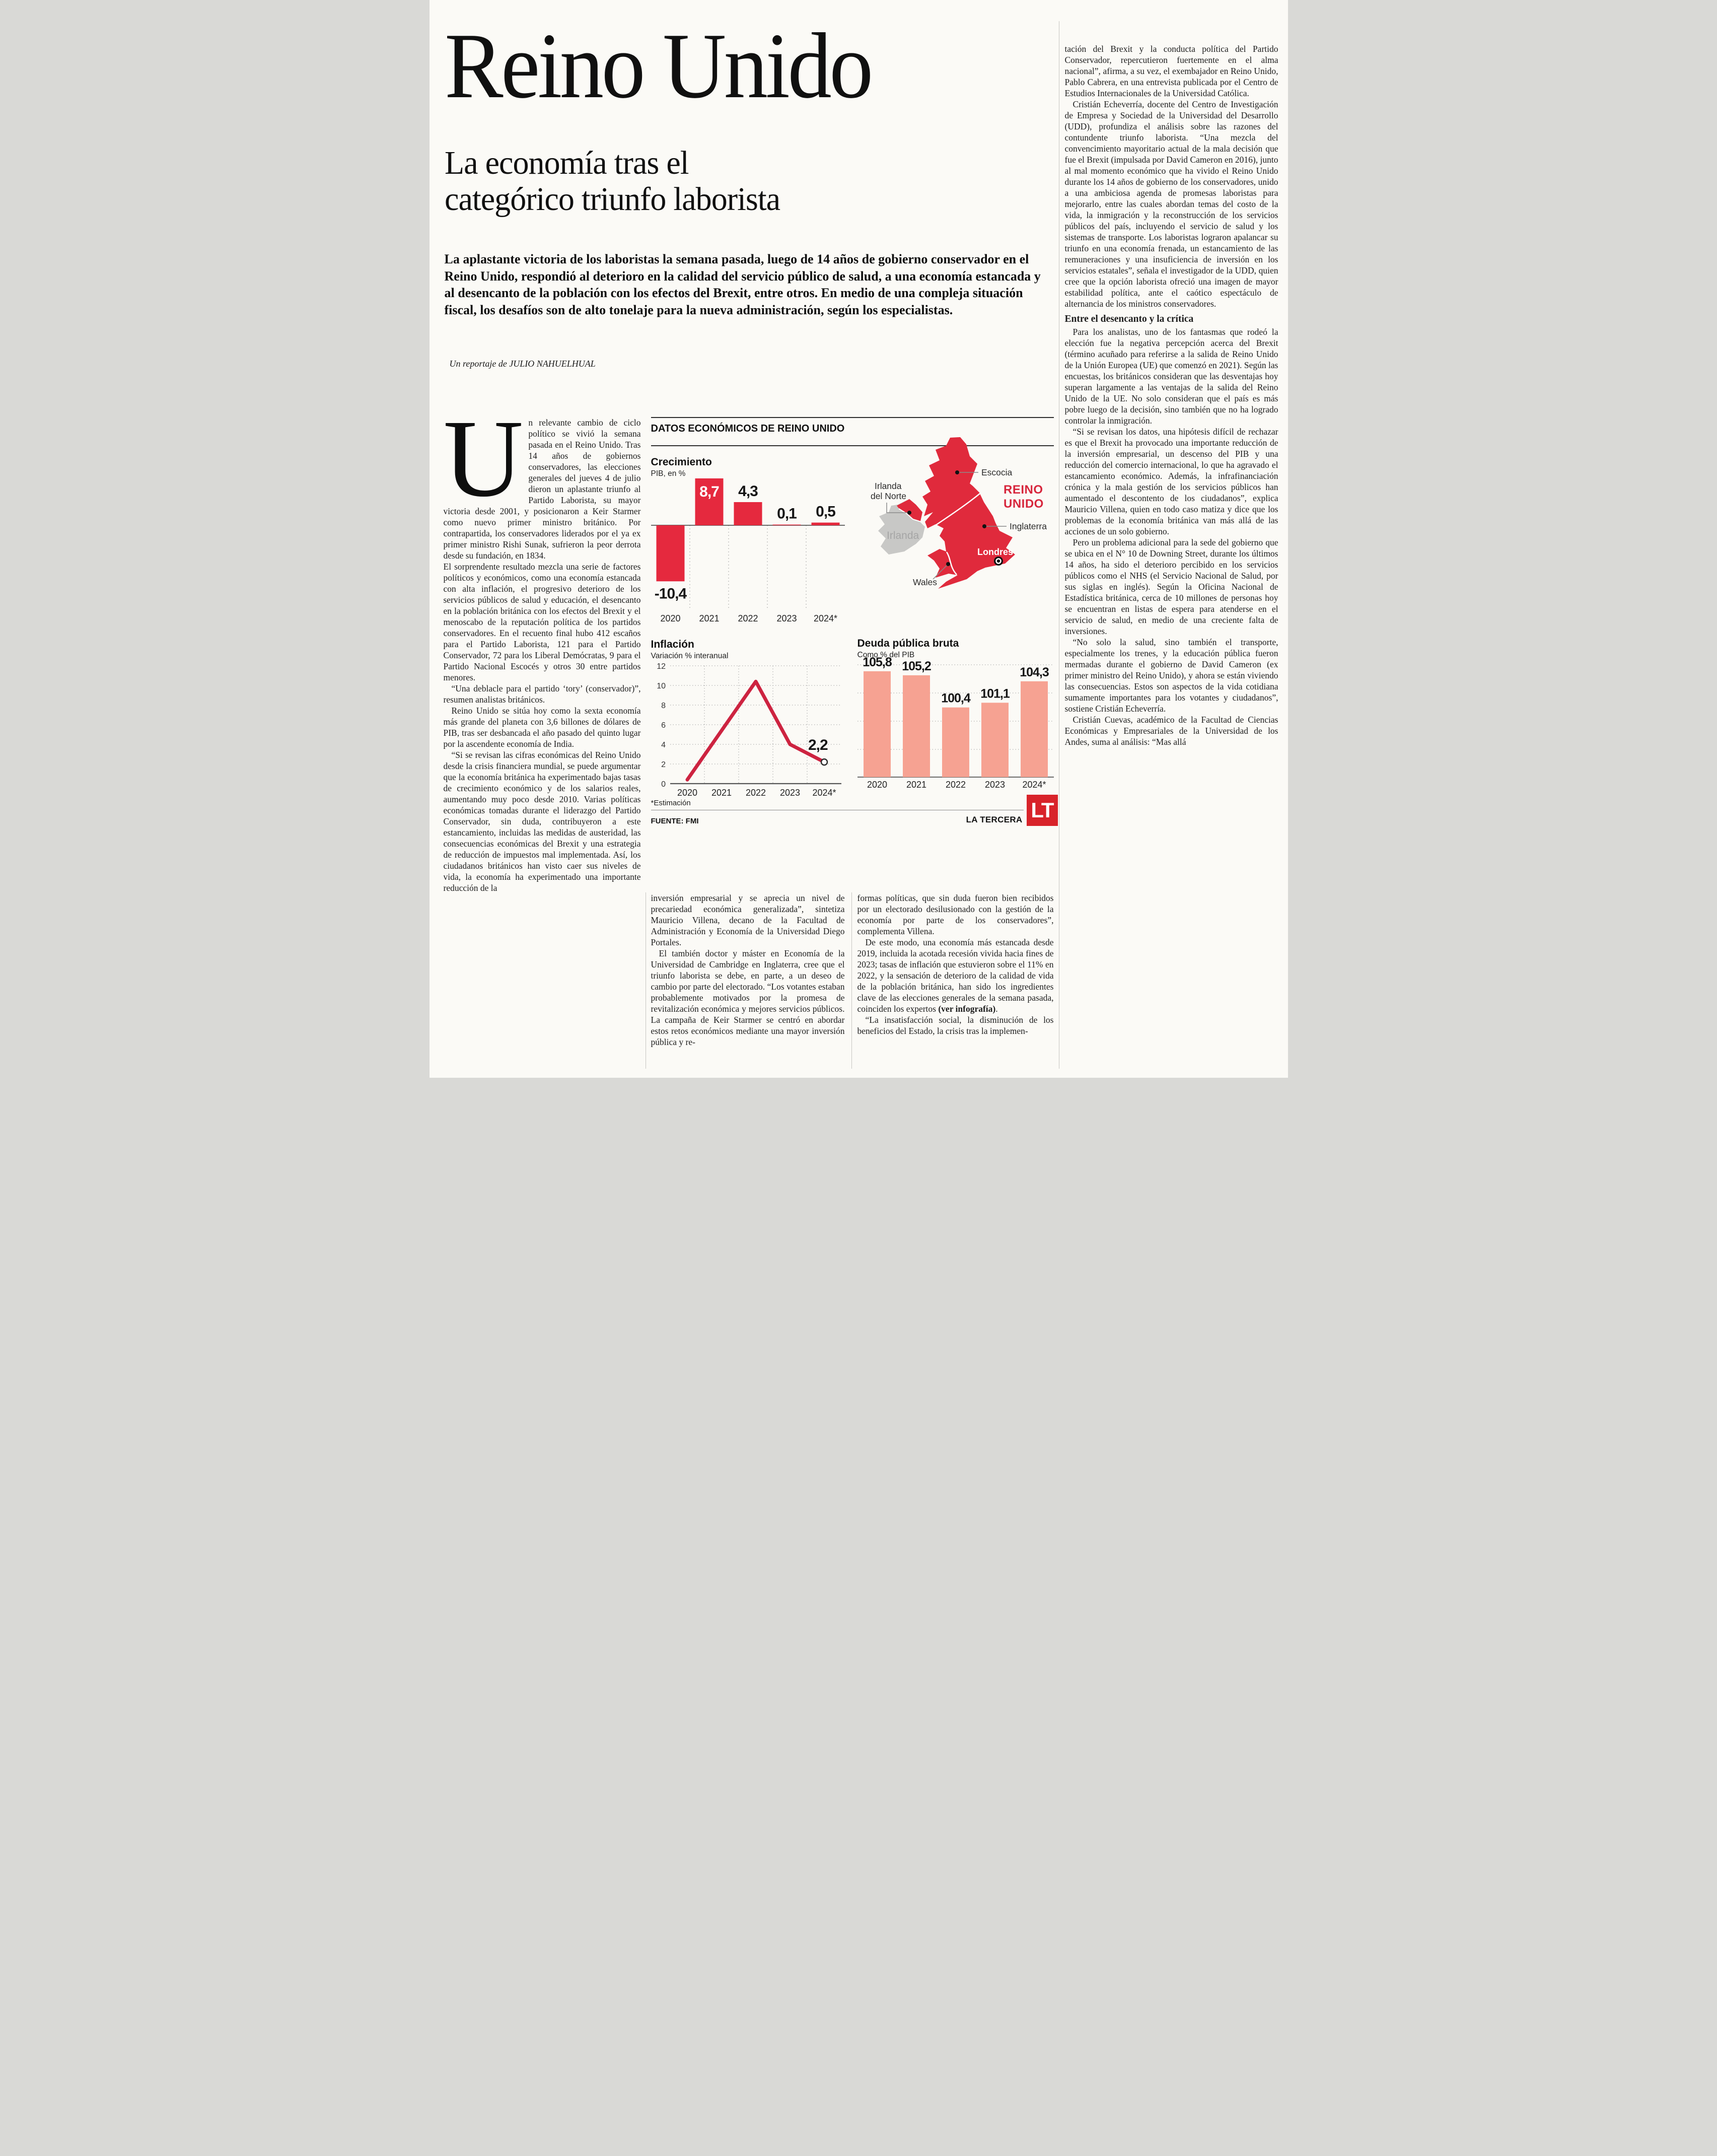  What do you see at coordinates (567, 163) in the screenshot?
I see `subtitle-line-1: La economía tras el` at bounding box center [567, 163].